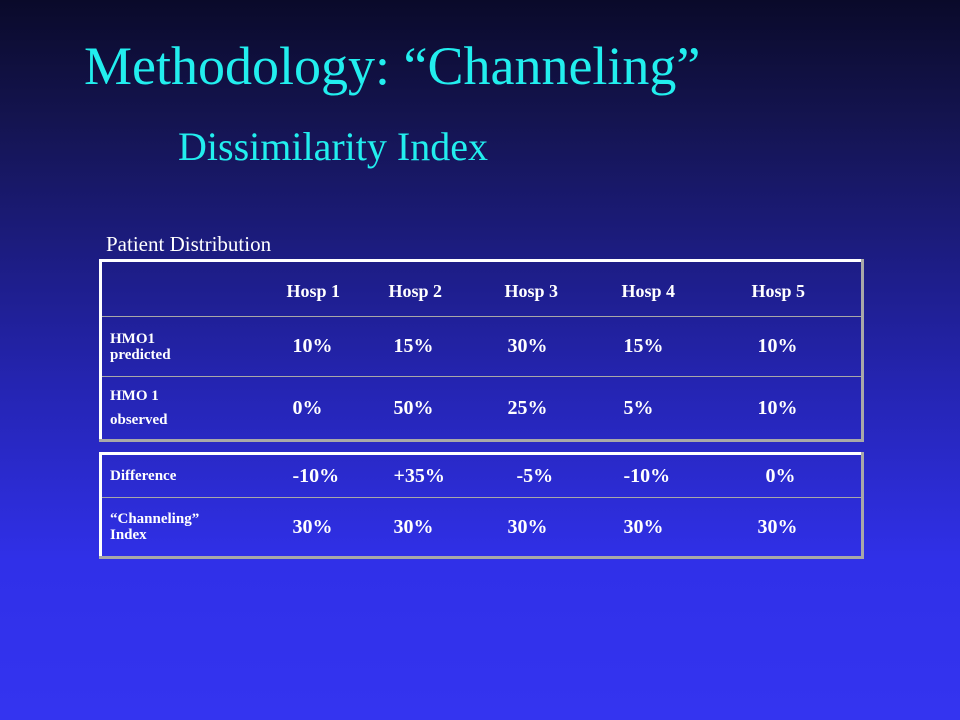 This screenshot has width=960, height=720. I want to click on slide-title: Methodology: “Channeling”, so click(392, 66).